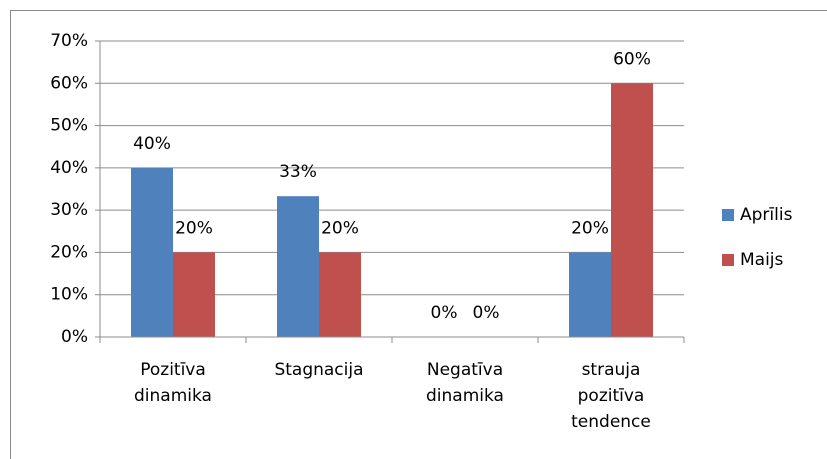 This screenshot has height=459, width=827. I want to click on data-label: 60%, so click(632, 59).